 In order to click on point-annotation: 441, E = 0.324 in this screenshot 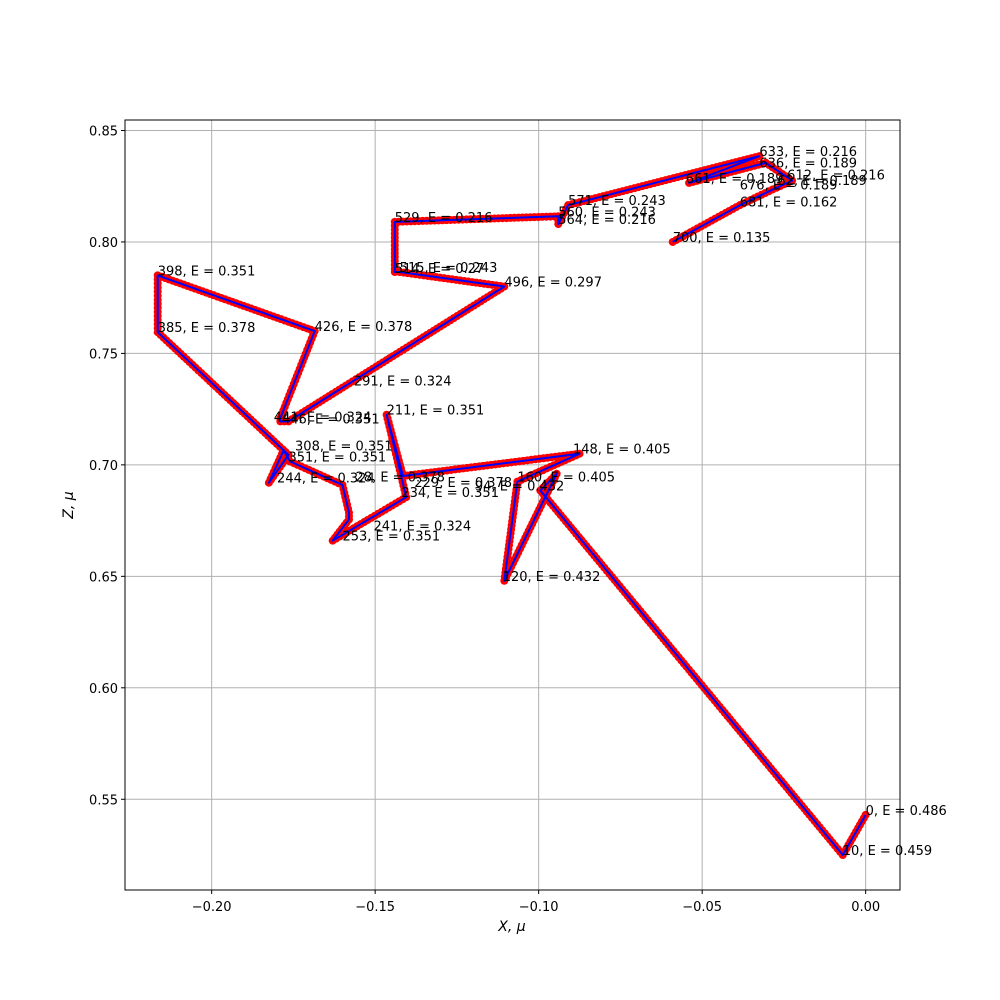, I will do `click(323, 417)`.